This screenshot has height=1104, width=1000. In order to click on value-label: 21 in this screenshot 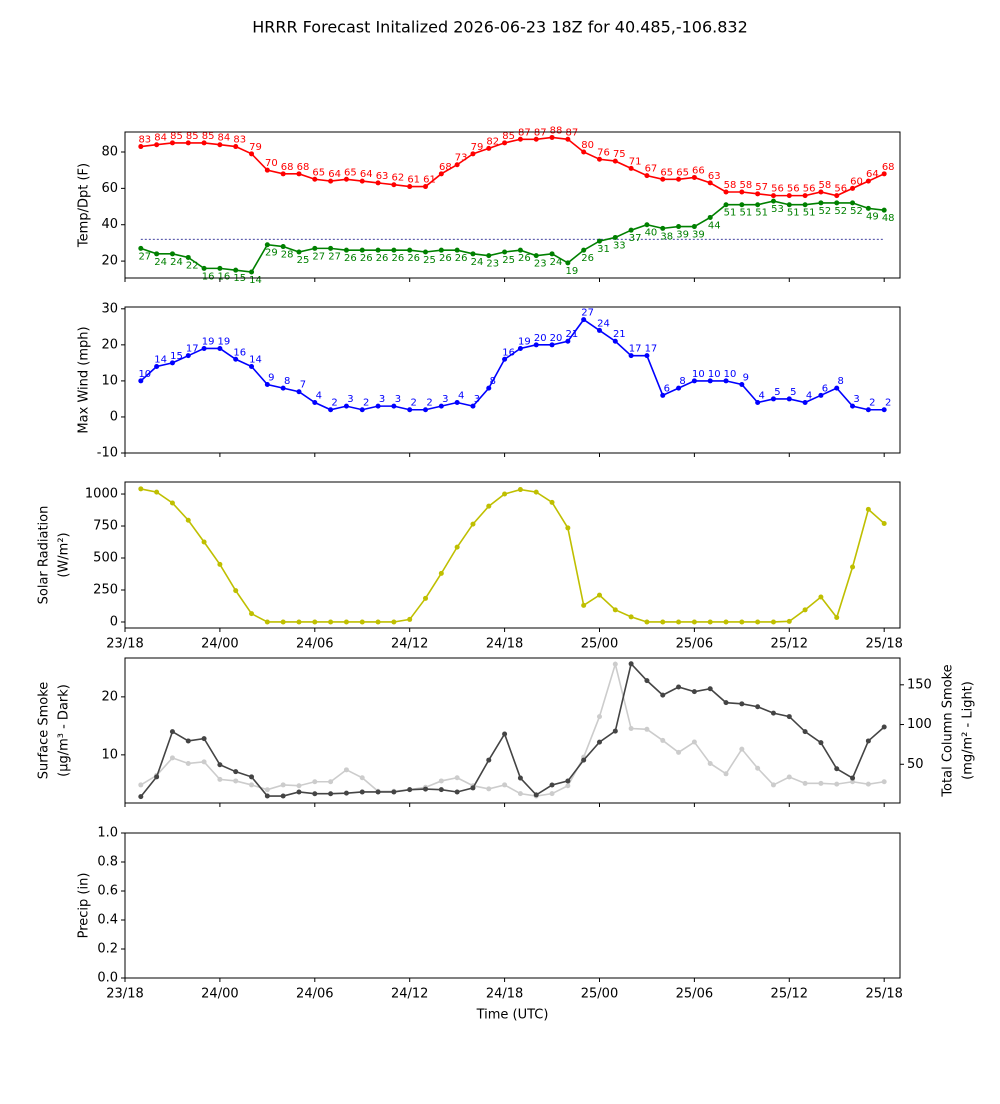, I will do `click(619, 334)`.